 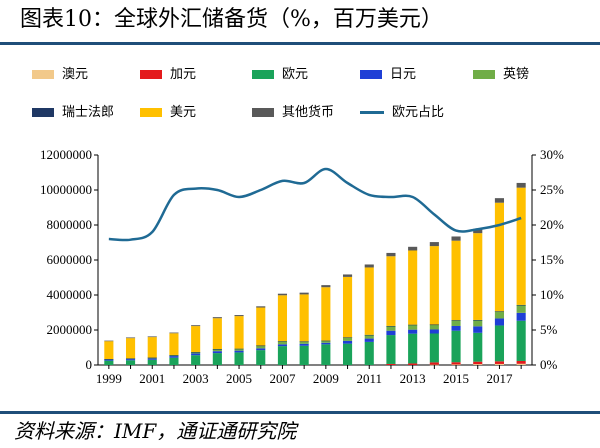 What do you see at coordinates (549, 329) in the screenshot?
I see `y-right-tick-label: 5%` at bounding box center [549, 329].